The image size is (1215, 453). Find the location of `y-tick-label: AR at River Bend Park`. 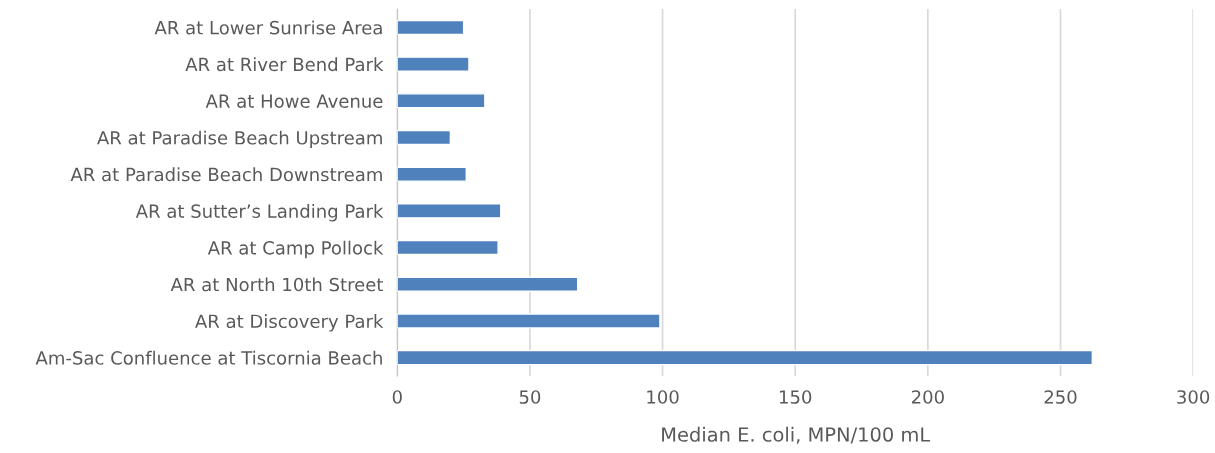

y-tick-label: AR at River Bend Park is located at coordinates (284, 64).